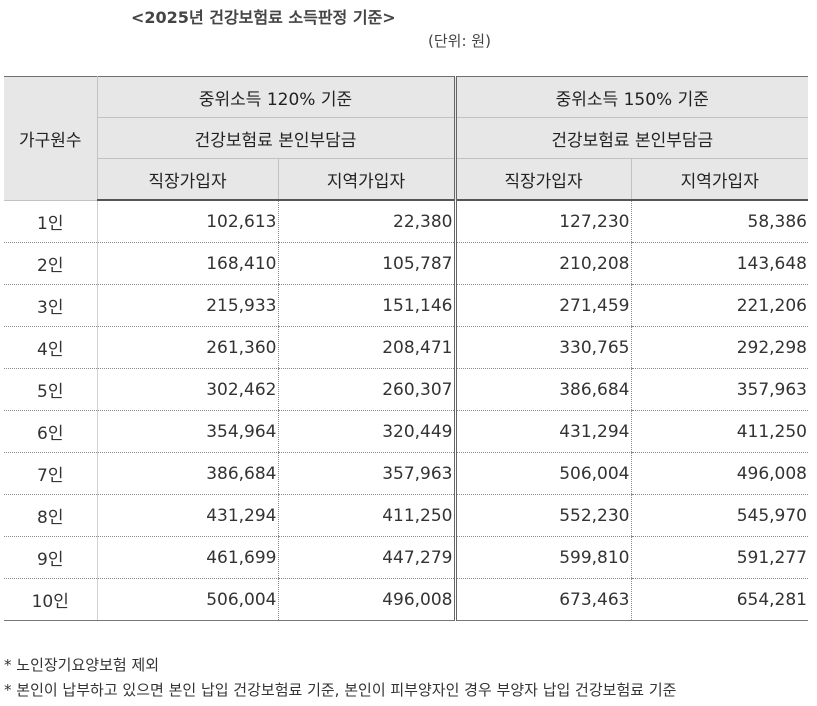 The height and width of the screenshot is (706, 817). What do you see at coordinates (366, 347) in the screenshot?
I see `value-cell: 208,471` at bounding box center [366, 347].